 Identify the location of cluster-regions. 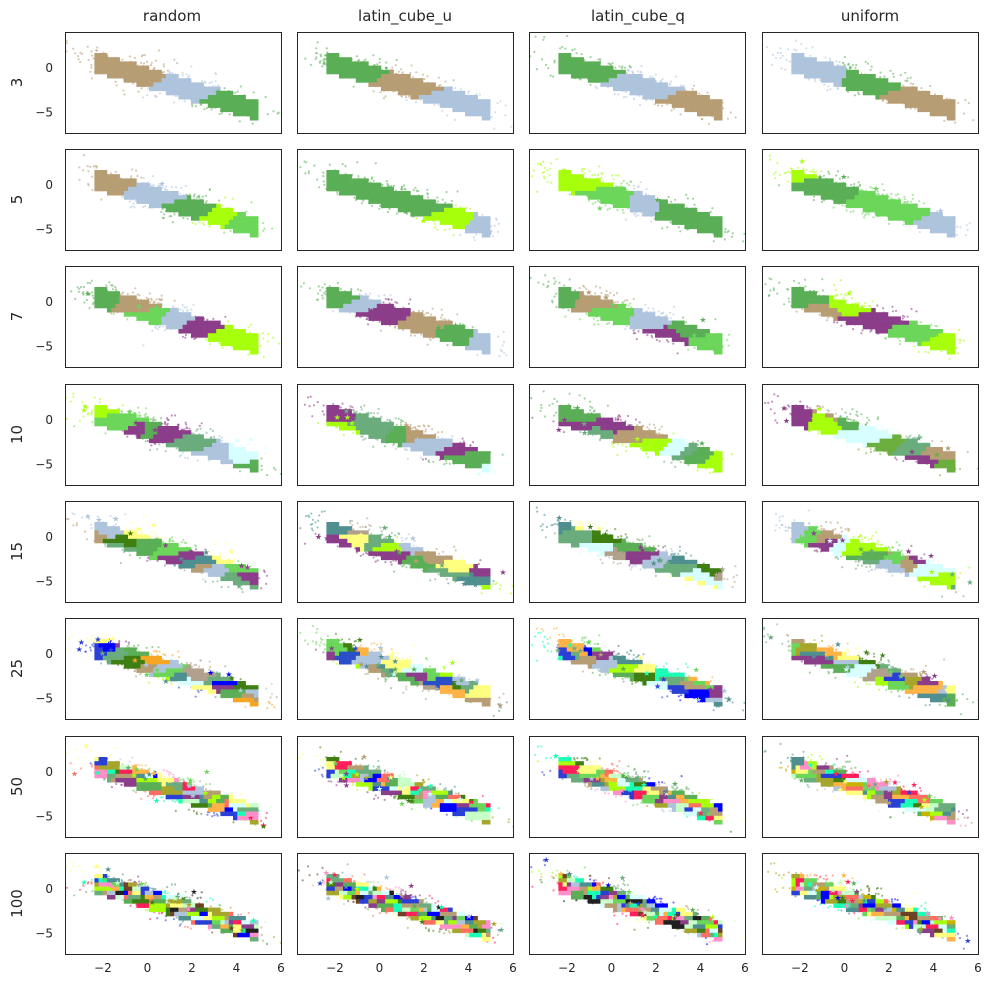
(873, 87).